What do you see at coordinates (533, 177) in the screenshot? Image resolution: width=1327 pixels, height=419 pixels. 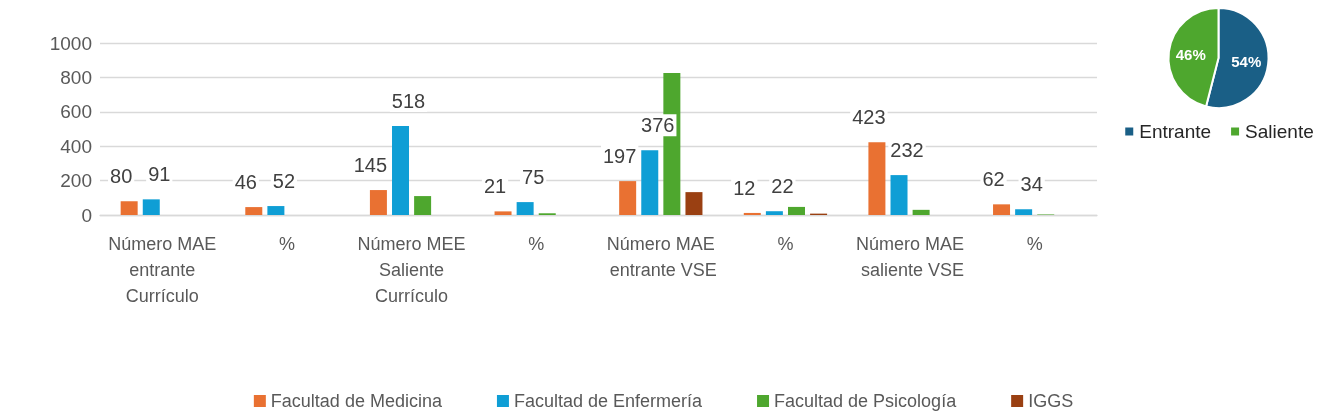 I see `data-label: 75` at bounding box center [533, 177].